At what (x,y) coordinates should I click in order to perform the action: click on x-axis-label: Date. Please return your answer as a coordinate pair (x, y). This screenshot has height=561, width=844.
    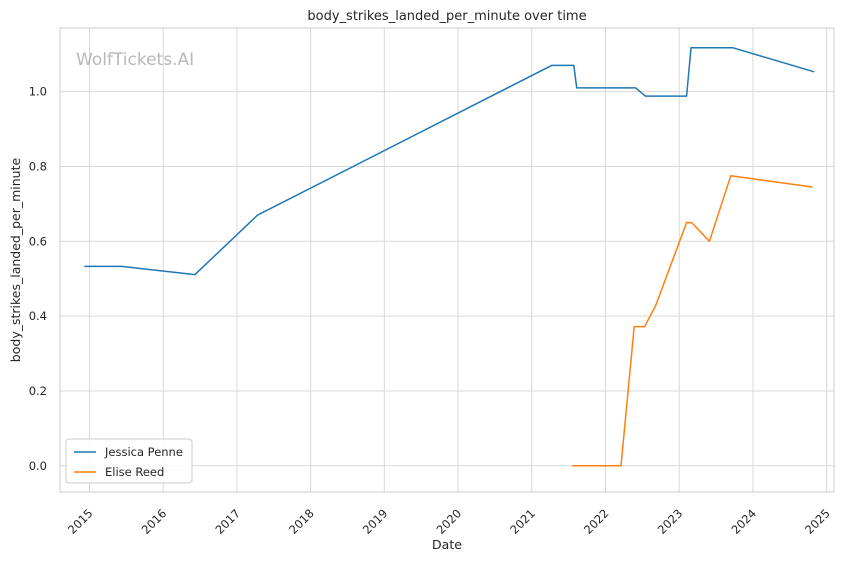
    Looking at the image, I should click on (447, 544).